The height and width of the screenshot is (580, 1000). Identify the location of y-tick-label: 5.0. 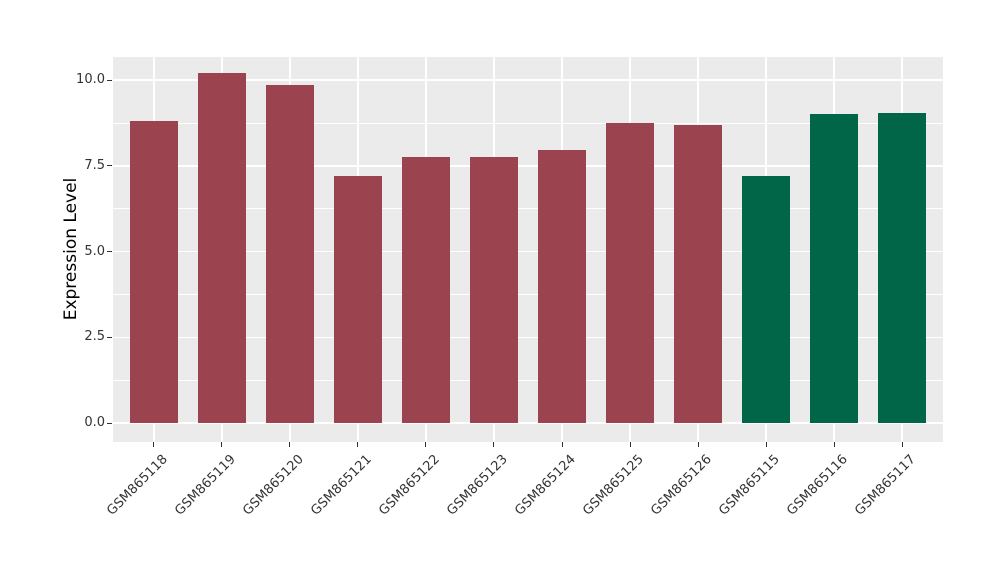
(94, 251).